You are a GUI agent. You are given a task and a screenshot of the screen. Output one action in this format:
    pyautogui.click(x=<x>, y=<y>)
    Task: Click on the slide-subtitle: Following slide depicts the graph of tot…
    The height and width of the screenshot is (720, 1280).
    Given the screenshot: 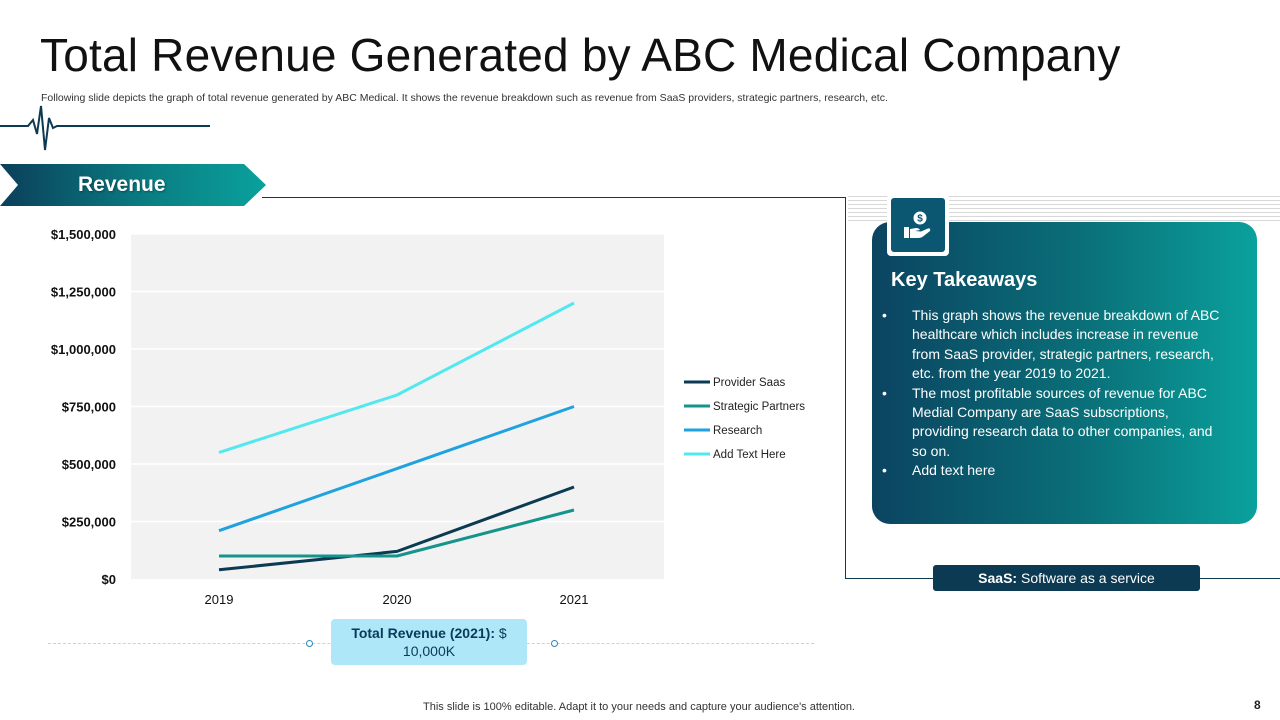 What is the action you would take?
    pyautogui.click(x=464, y=98)
    